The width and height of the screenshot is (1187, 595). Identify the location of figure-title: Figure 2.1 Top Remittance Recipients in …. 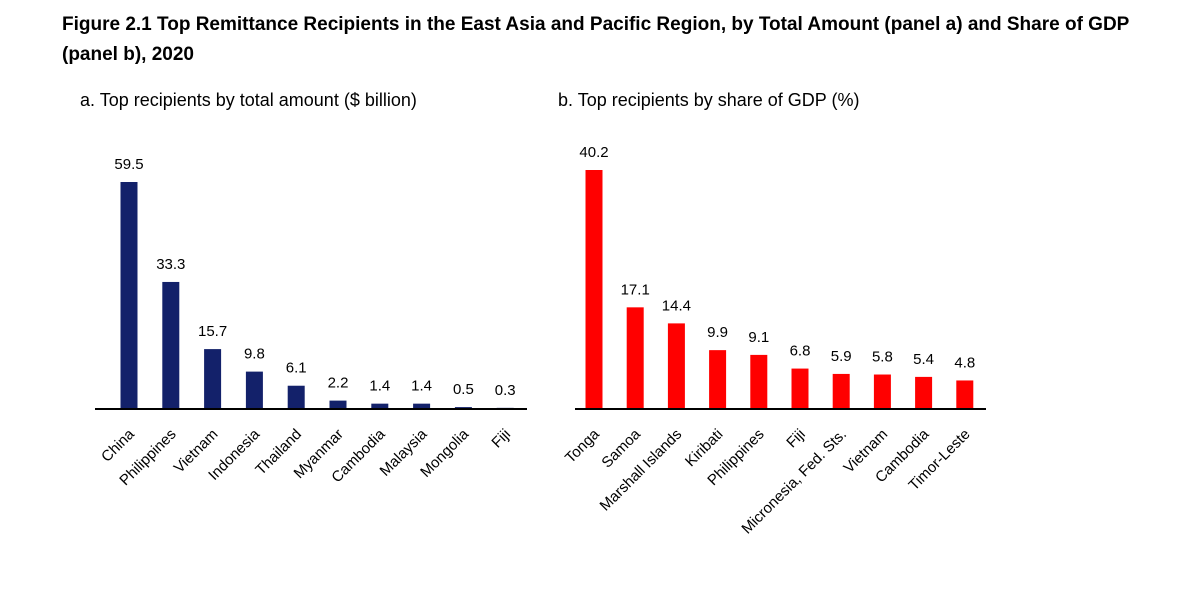
(596, 39).